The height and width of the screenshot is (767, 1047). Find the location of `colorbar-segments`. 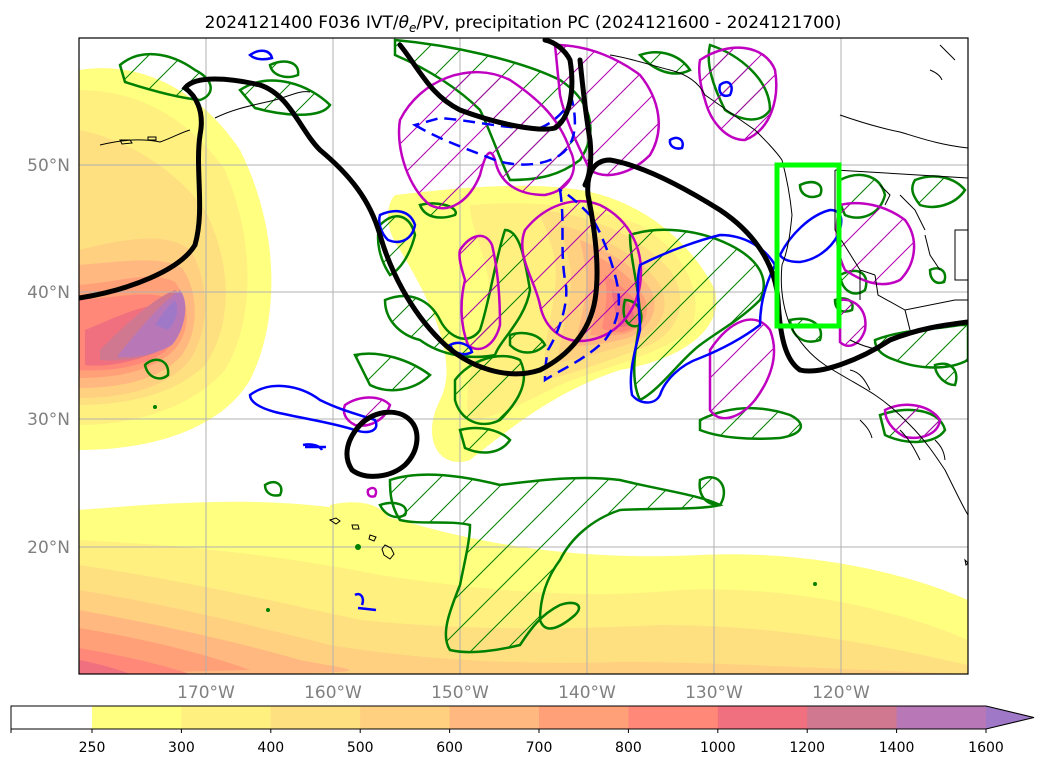

colorbar-segments is located at coordinates (539, 717).